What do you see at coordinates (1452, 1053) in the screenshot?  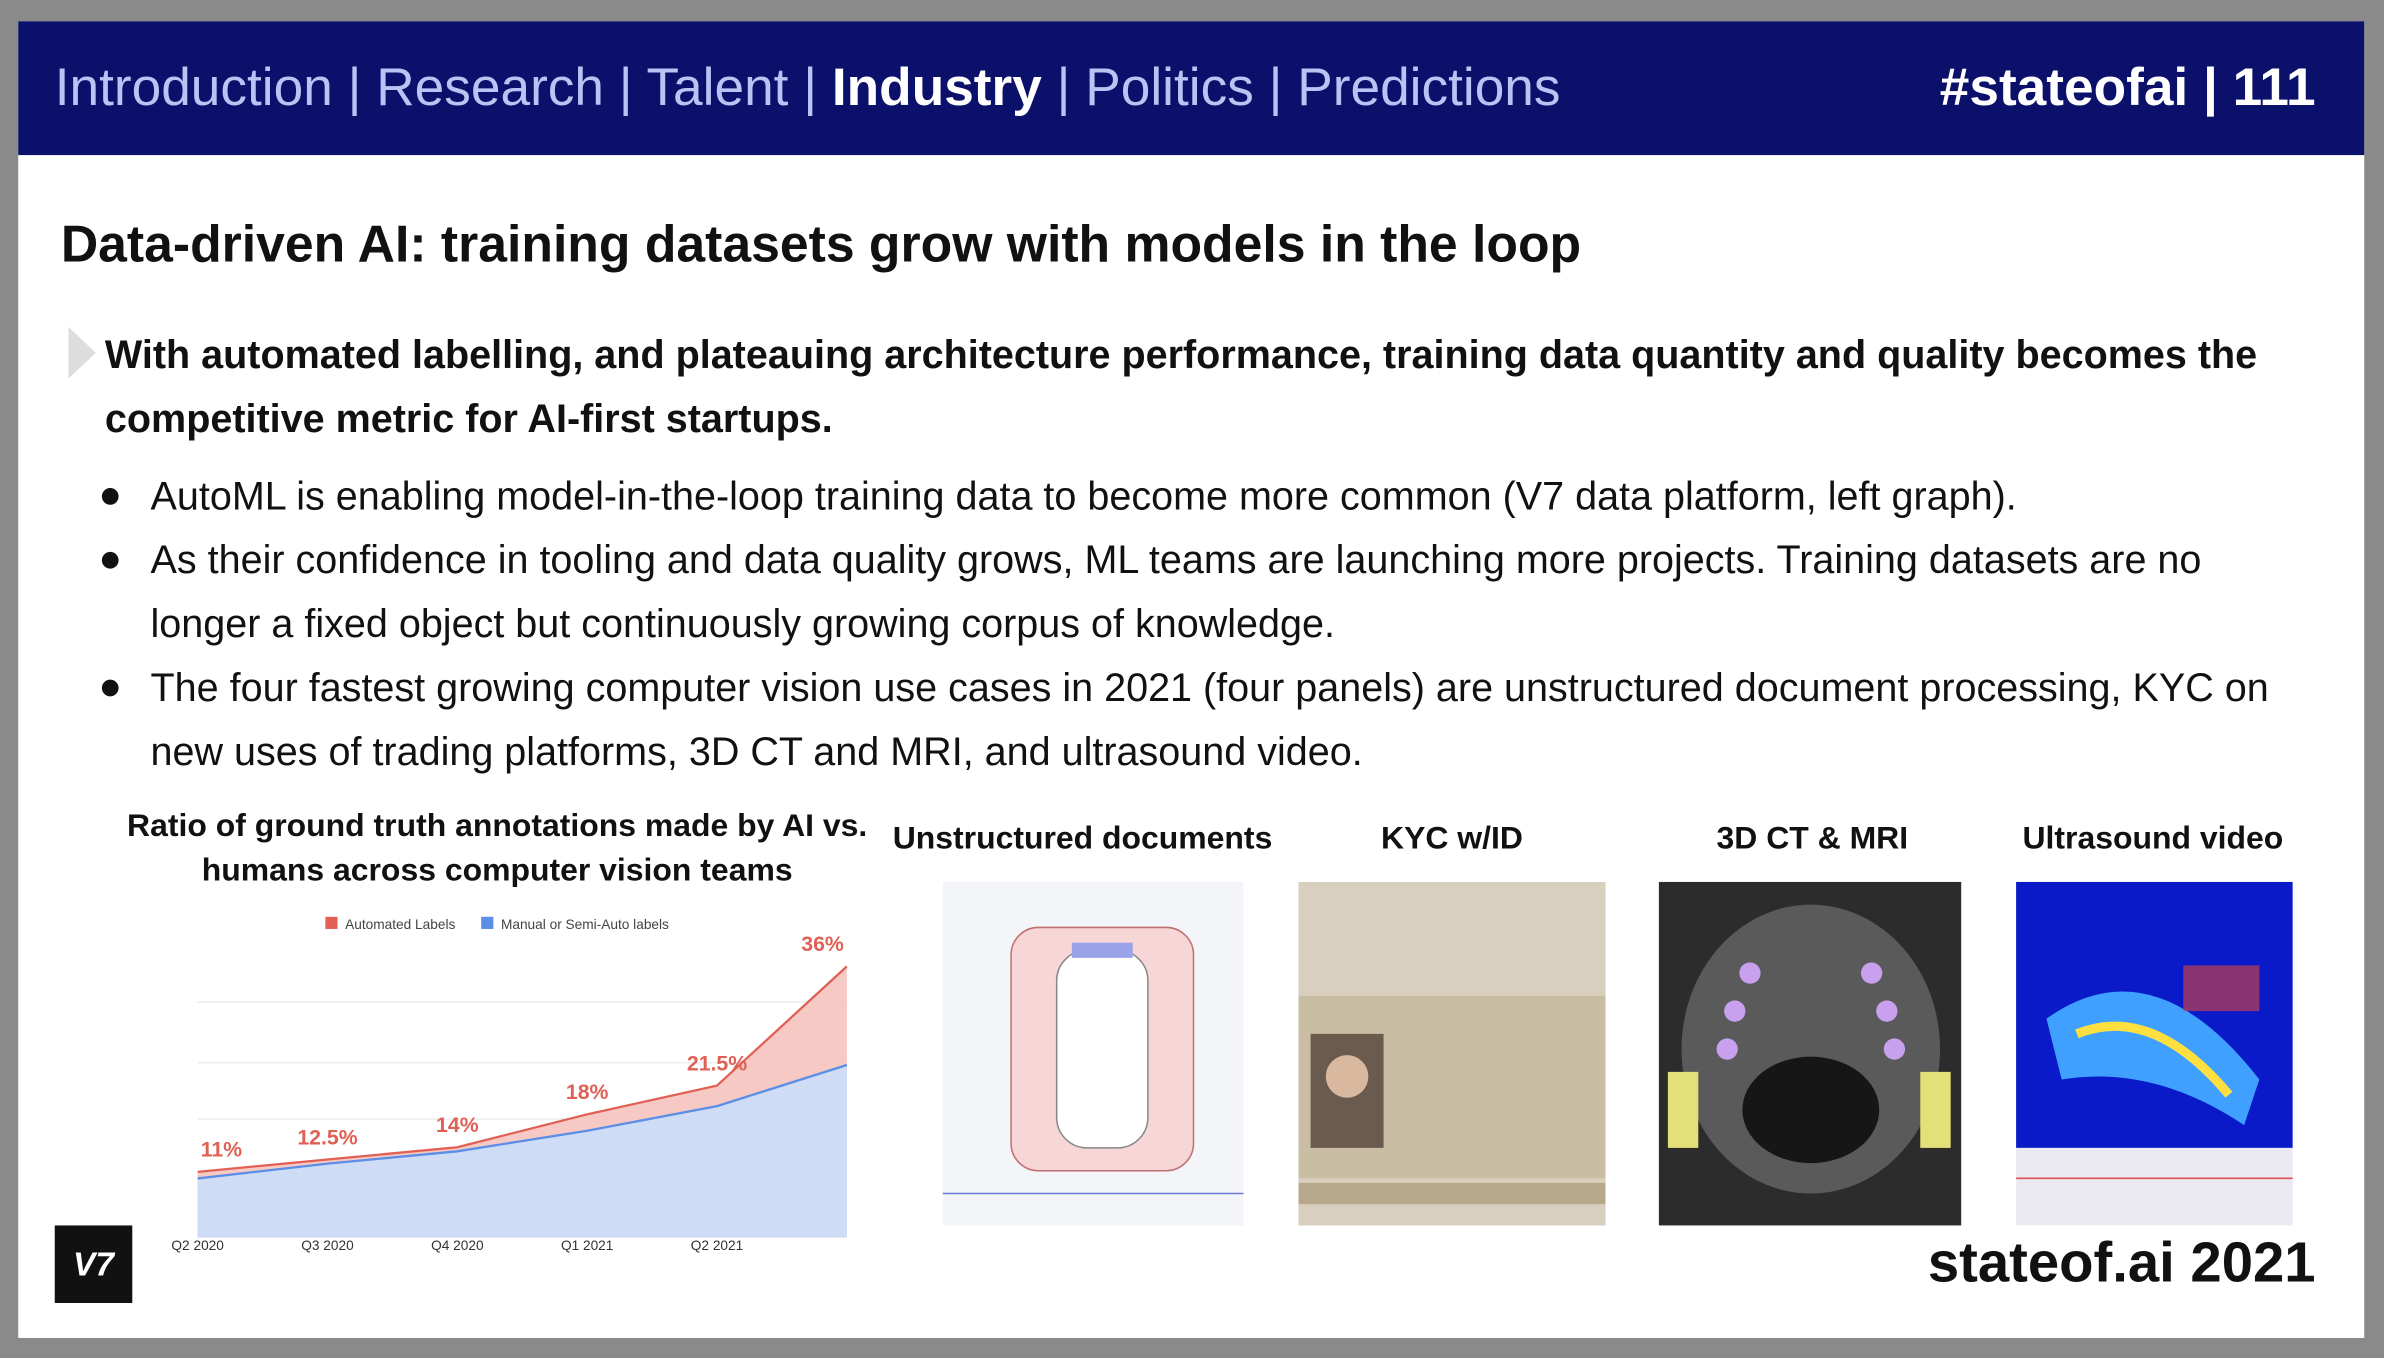 I see `kyc-image` at bounding box center [1452, 1053].